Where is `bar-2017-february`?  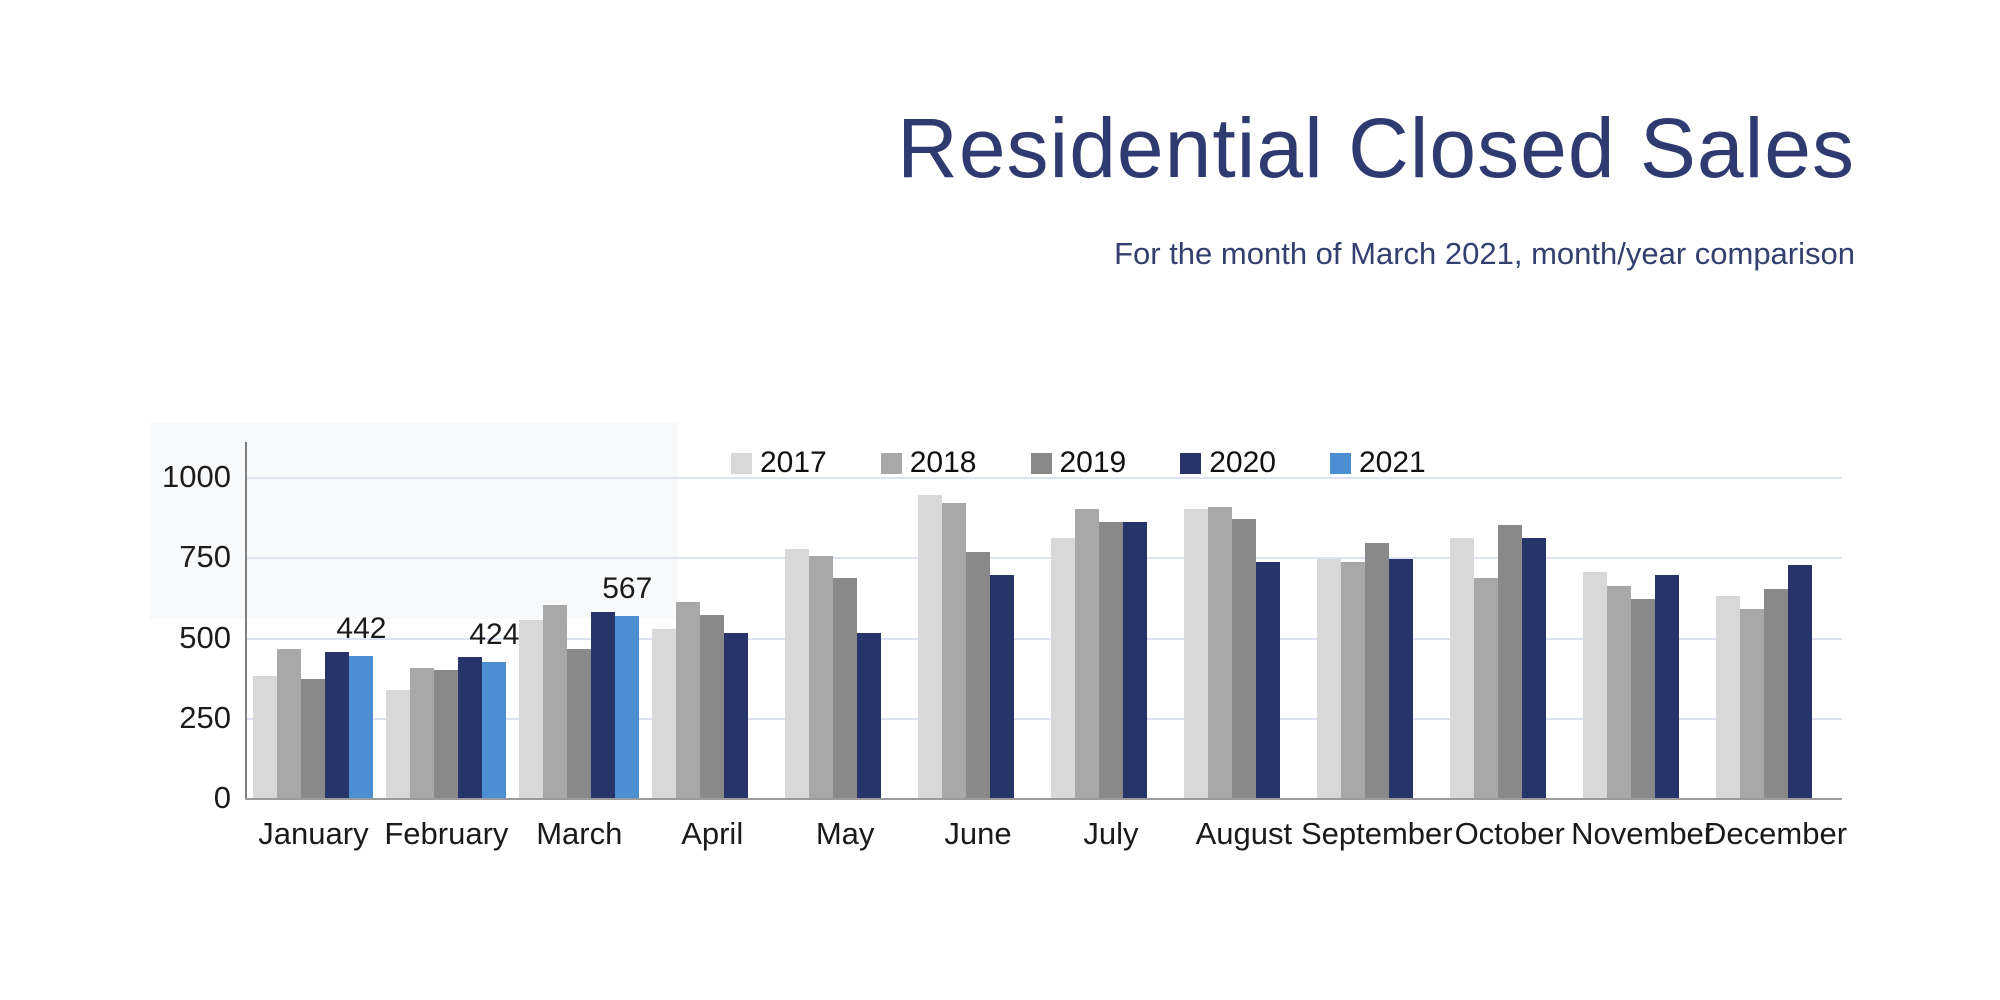 bar-2017-february is located at coordinates (398, 744).